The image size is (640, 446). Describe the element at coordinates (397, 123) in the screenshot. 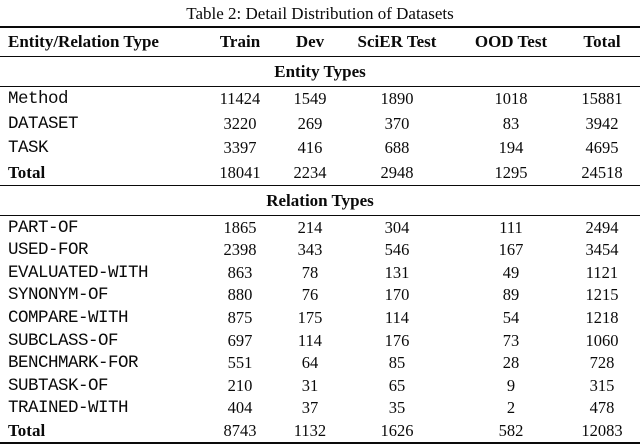

I see `cell-value: 370` at that location.